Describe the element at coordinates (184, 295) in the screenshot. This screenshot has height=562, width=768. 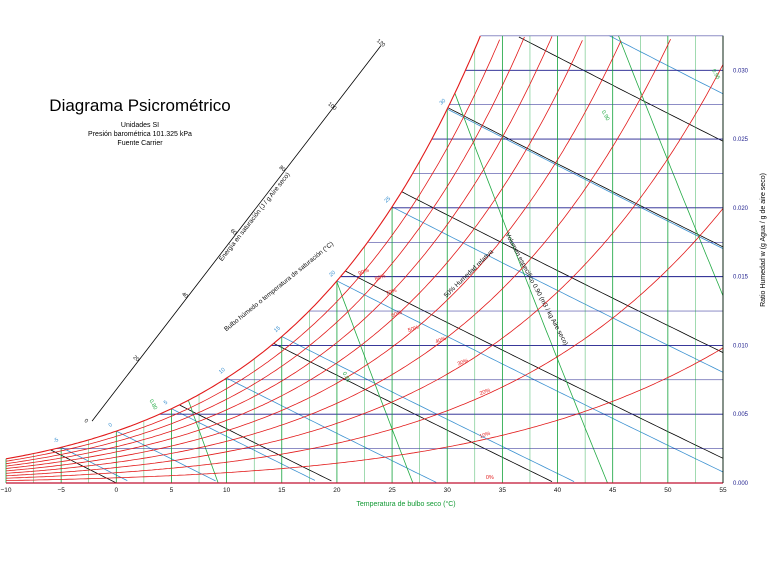
I see `enthalpy-tick-label: 40` at that location.